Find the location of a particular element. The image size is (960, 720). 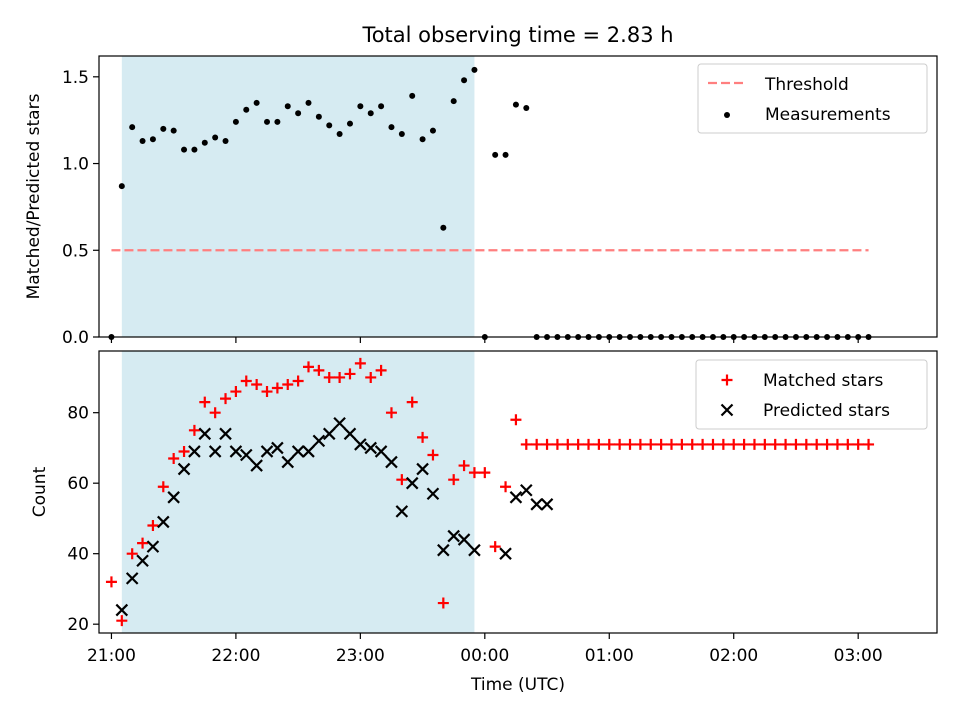

bottom-y-axis-label: Count is located at coordinates (40, 491).